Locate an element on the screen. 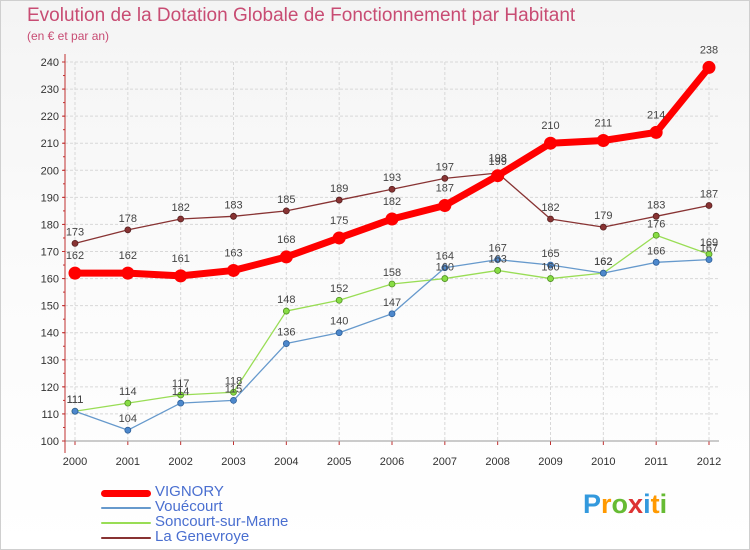  data-label-soncourt-sur-marne: 114 is located at coordinates (128, 392).